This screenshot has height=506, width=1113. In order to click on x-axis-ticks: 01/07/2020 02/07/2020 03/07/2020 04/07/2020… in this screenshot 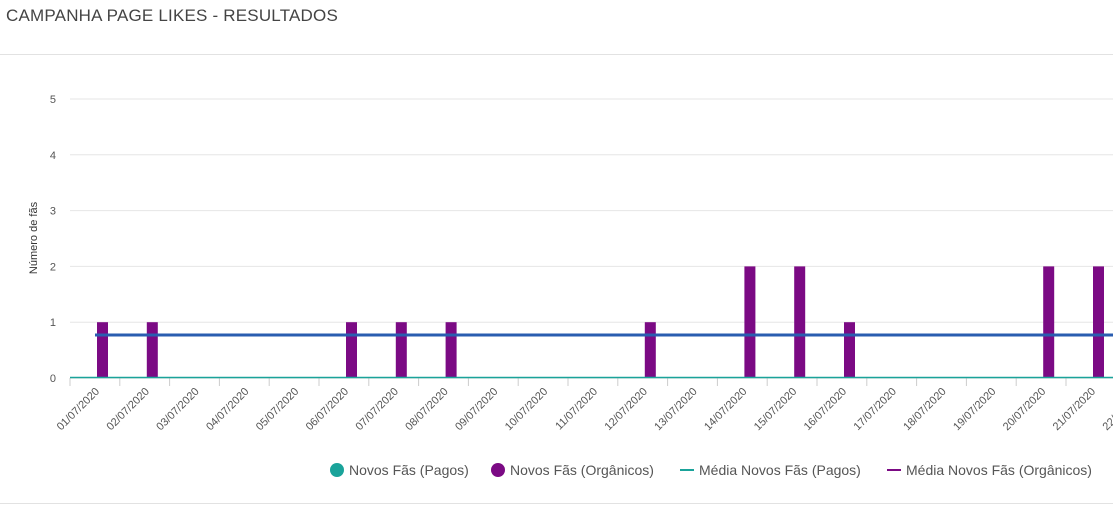, I will do `click(584, 409)`.